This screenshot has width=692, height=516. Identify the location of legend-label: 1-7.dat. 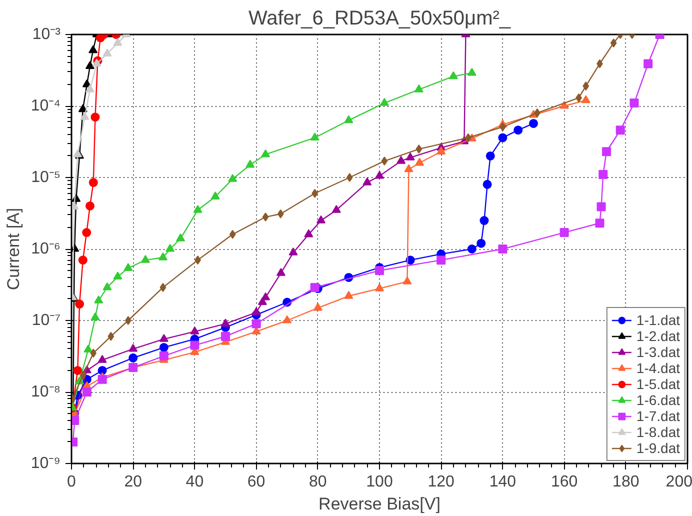
(658, 416).